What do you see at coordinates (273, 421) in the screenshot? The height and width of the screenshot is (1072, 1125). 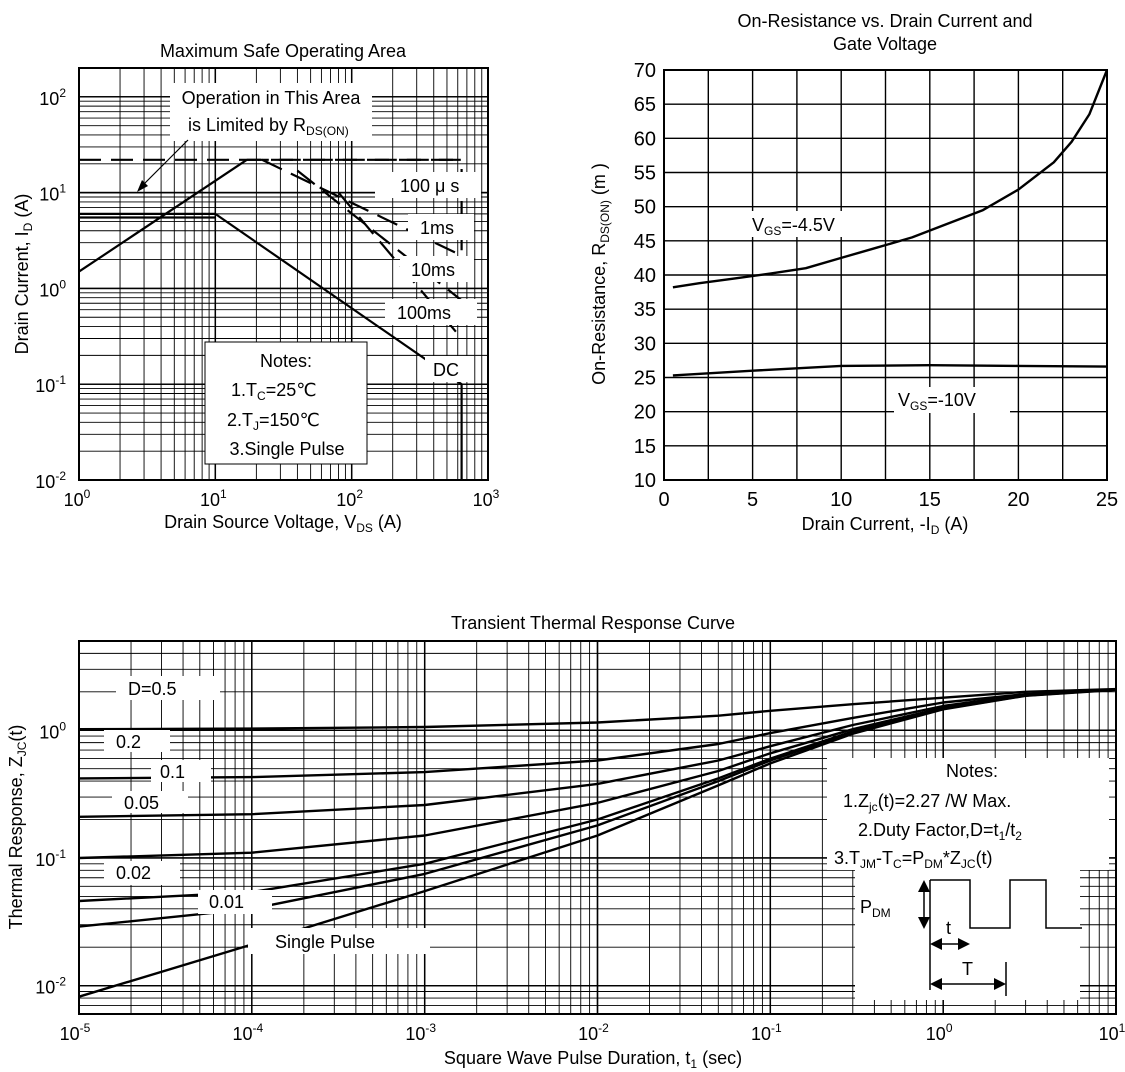 I see `soa-notes-2: 2.TJ=150℃` at bounding box center [273, 421].